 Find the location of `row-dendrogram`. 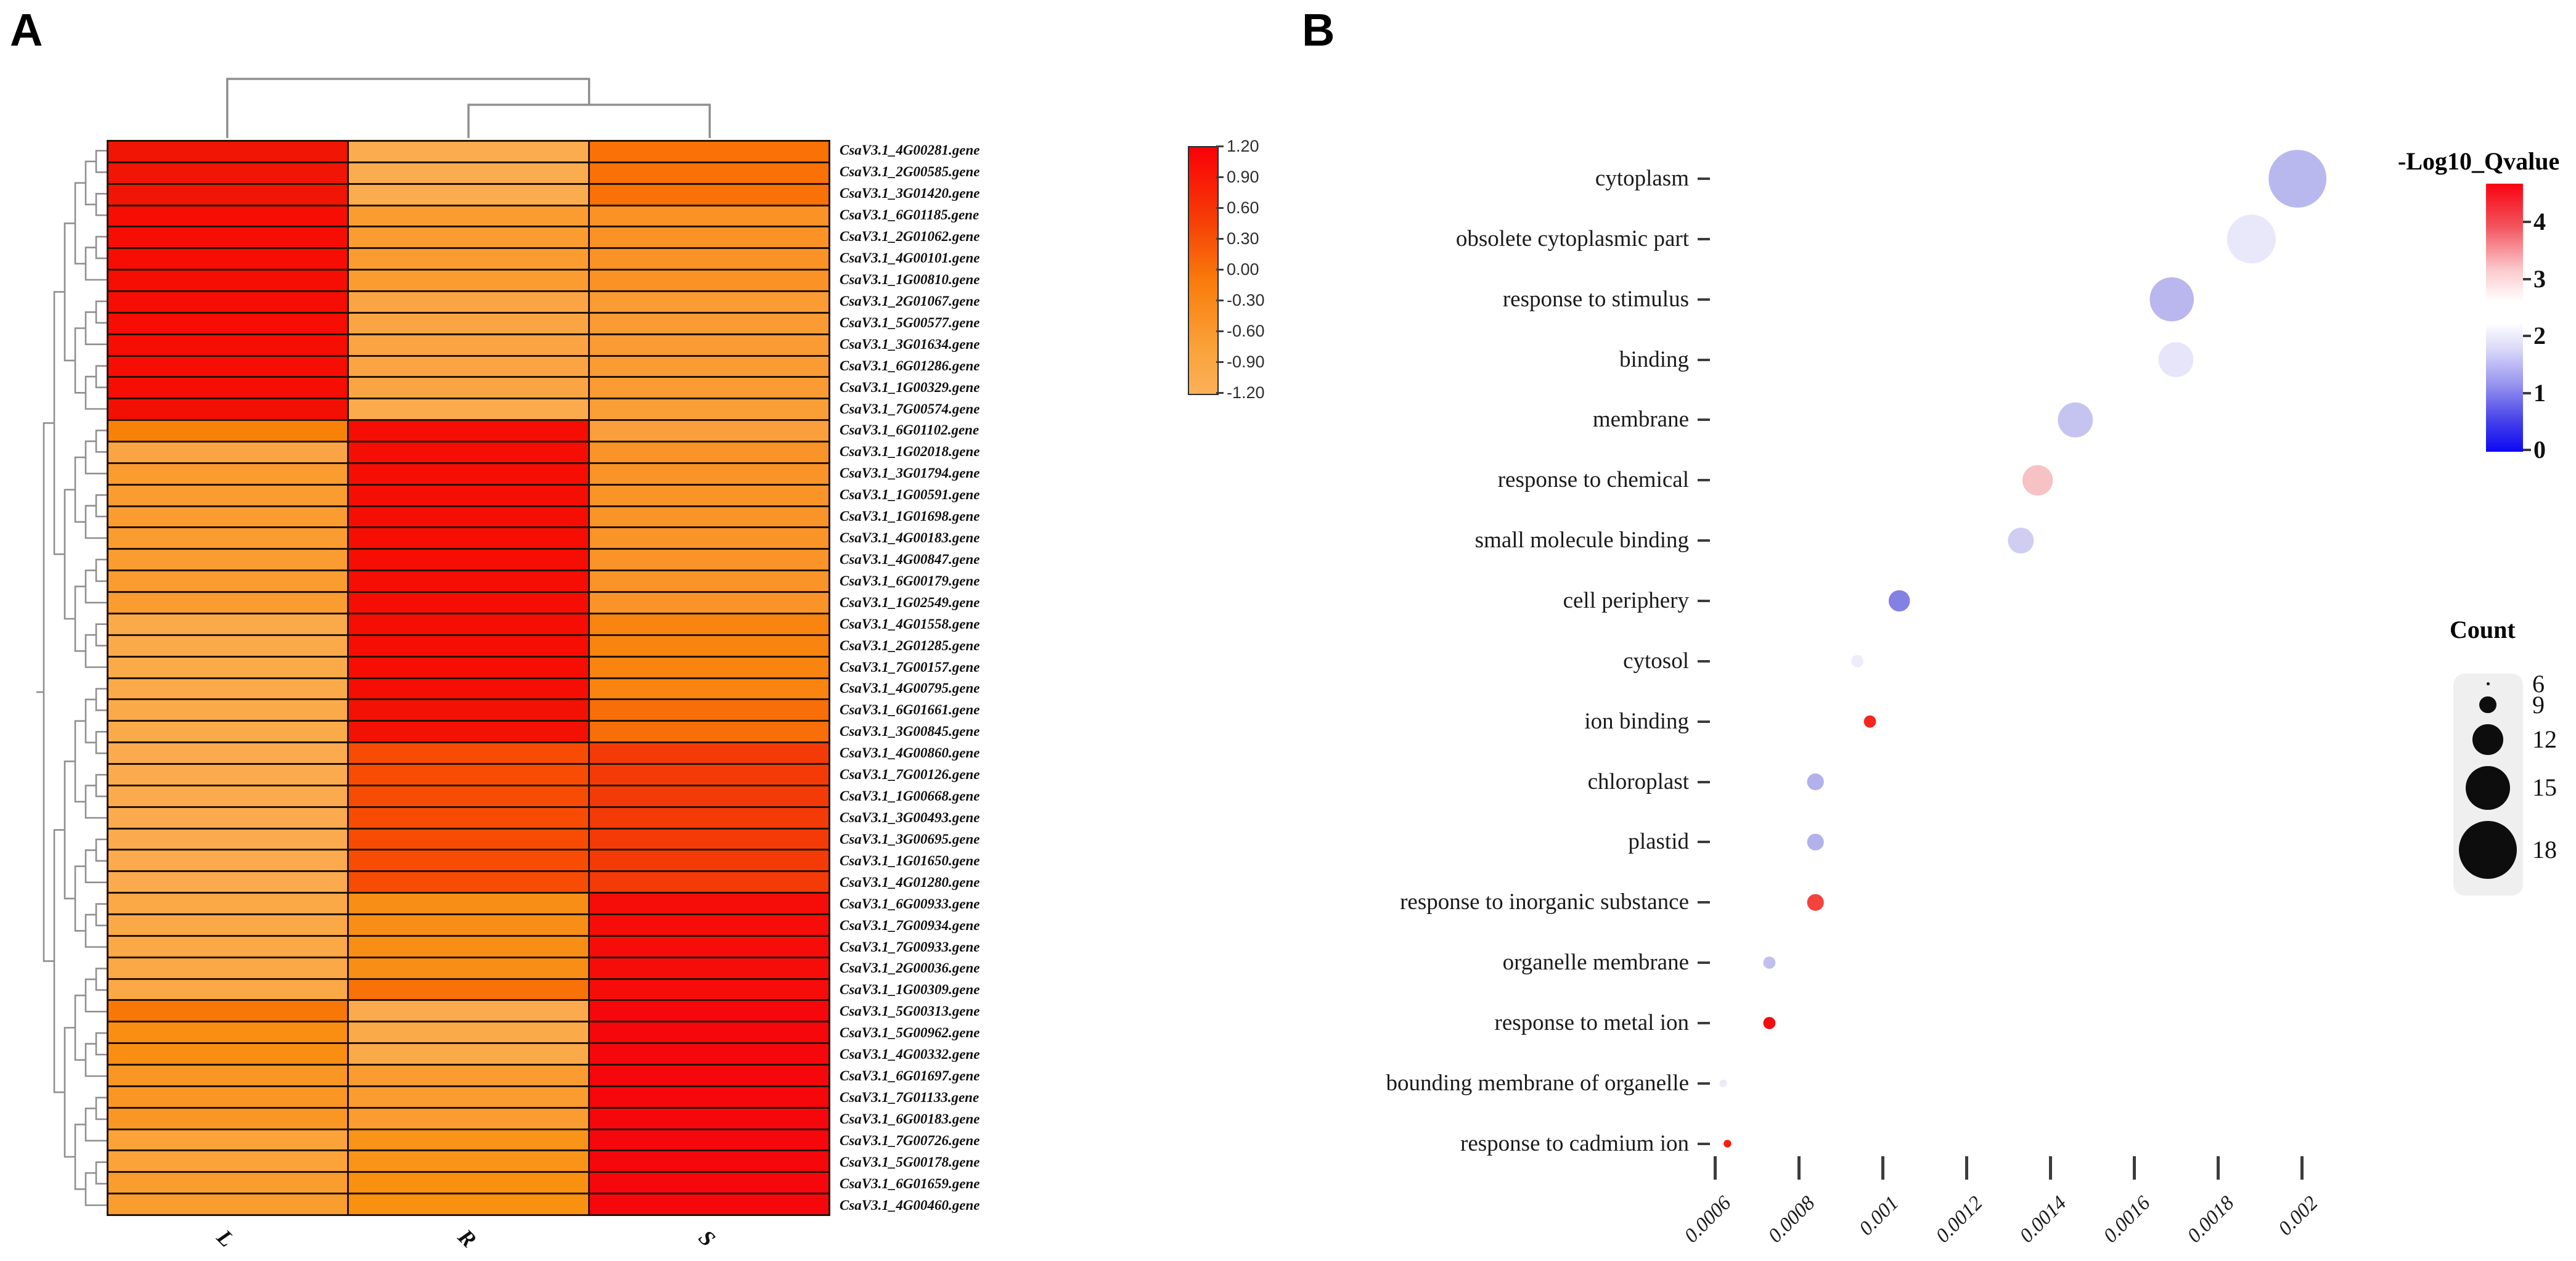

row-dendrogram is located at coordinates (71, 678).